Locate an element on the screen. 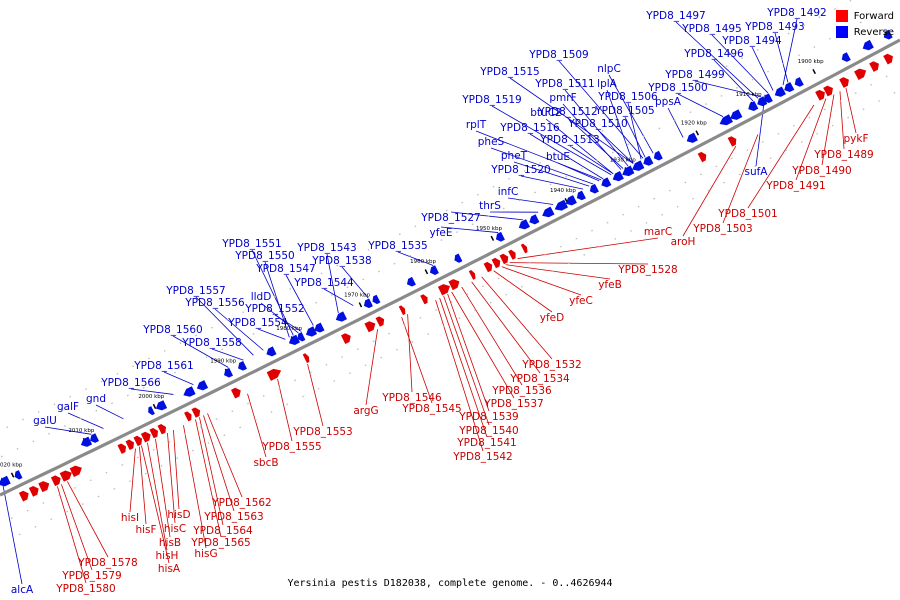 This screenshot has height=600, width=900. scale-tick-label: 1940 kbp is located at coordinates (563, 191).